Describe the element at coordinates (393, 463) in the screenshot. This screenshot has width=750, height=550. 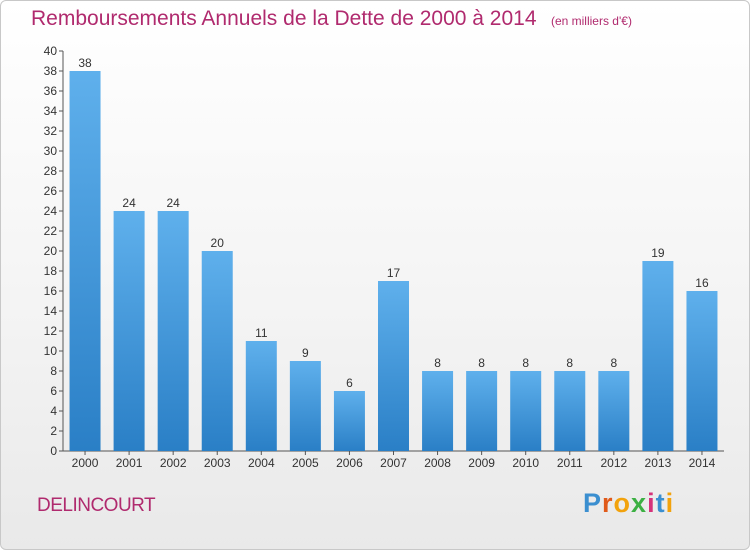
I see `x-tick-label: 2007` at that location.